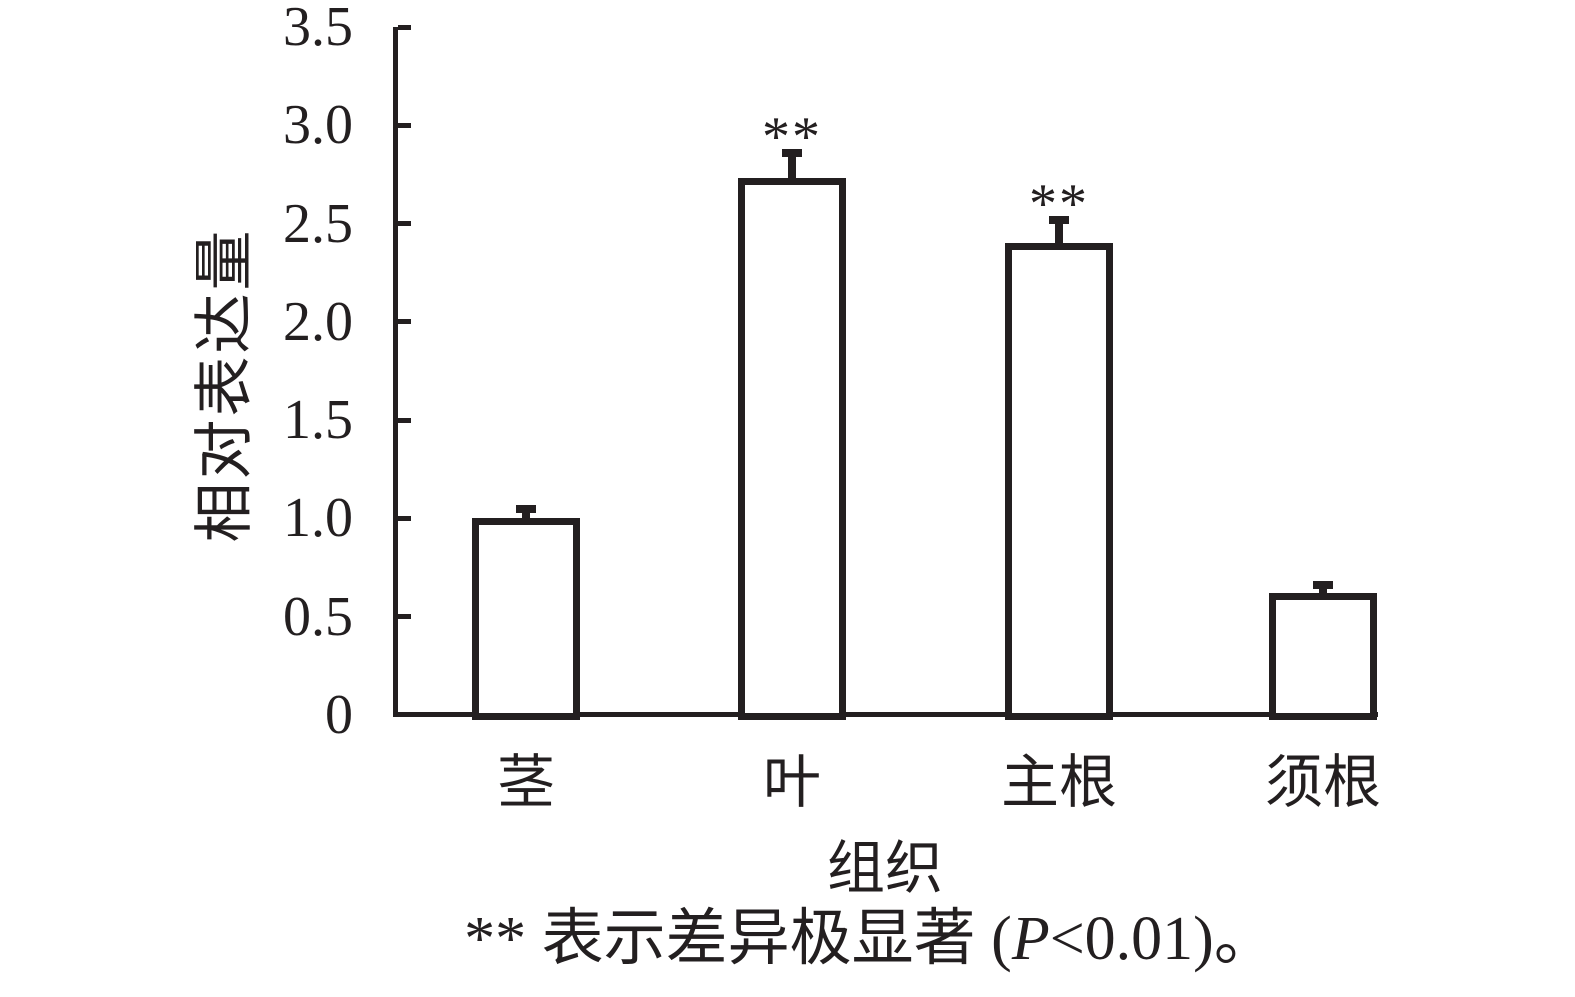 The image size is (1575, 997). I want to click on y-tick-label: 2.5, so click(318, 223).